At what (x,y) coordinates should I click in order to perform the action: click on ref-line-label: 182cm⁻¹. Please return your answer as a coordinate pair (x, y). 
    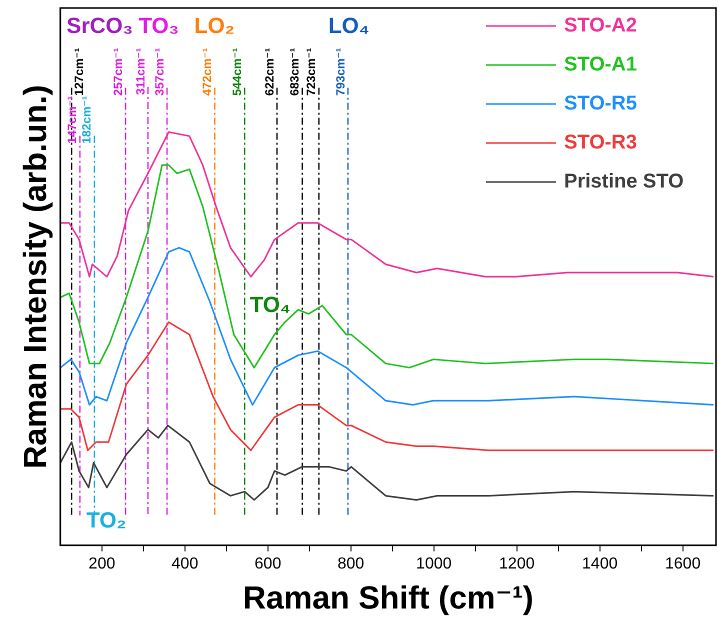
    Looking at the image, I should click on (87, 120).